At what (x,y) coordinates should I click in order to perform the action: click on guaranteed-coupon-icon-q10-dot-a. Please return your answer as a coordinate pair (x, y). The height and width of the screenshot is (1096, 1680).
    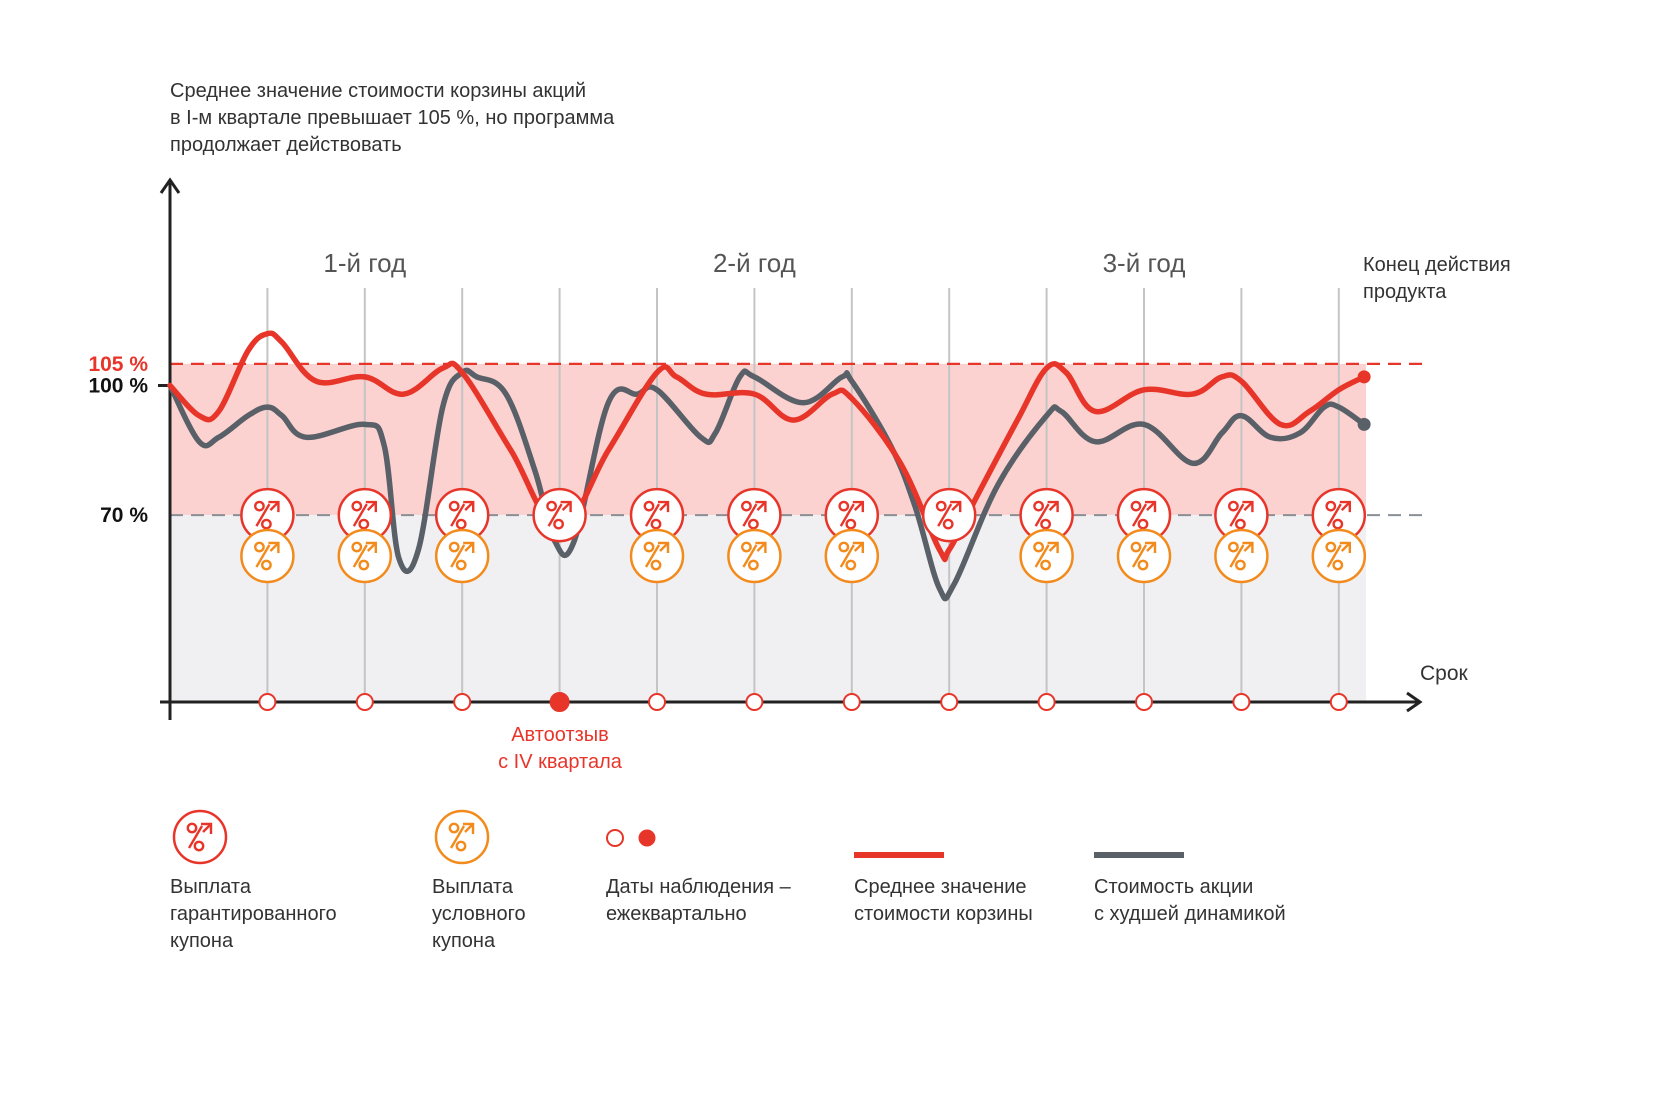
    Looking at the image, I should click on (1136, 506).